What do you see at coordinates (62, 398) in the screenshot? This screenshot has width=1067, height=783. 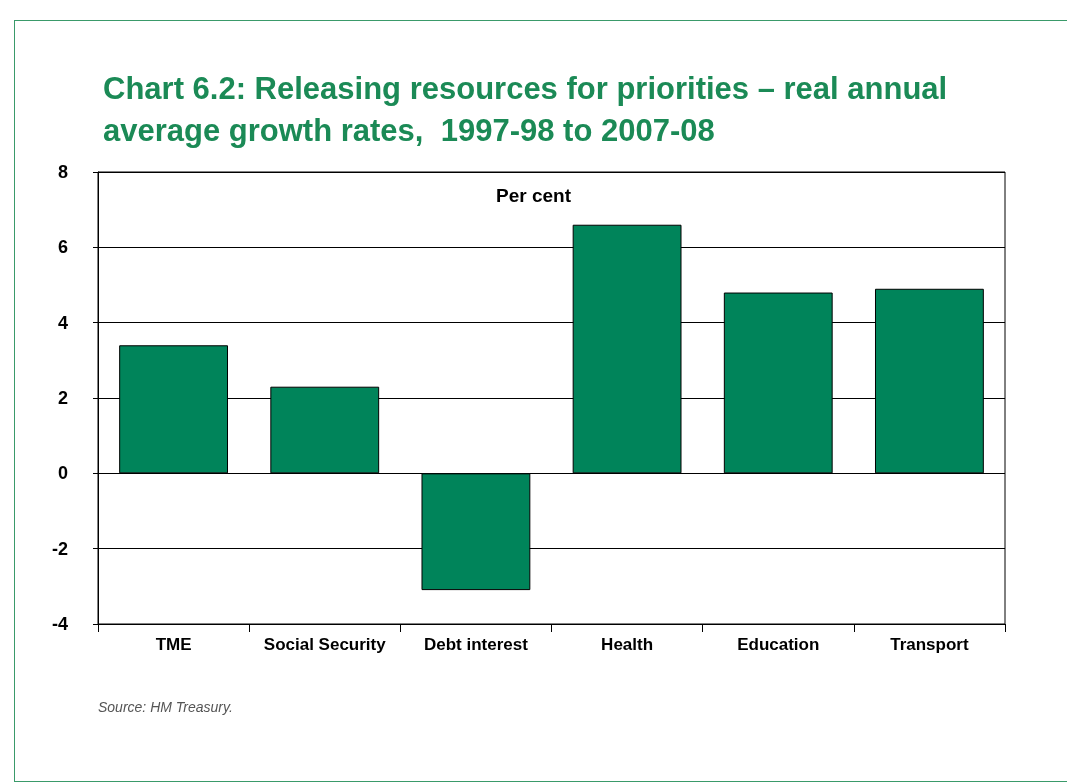 I see `y-tick-label: 2` at bounding box center [62, 398].